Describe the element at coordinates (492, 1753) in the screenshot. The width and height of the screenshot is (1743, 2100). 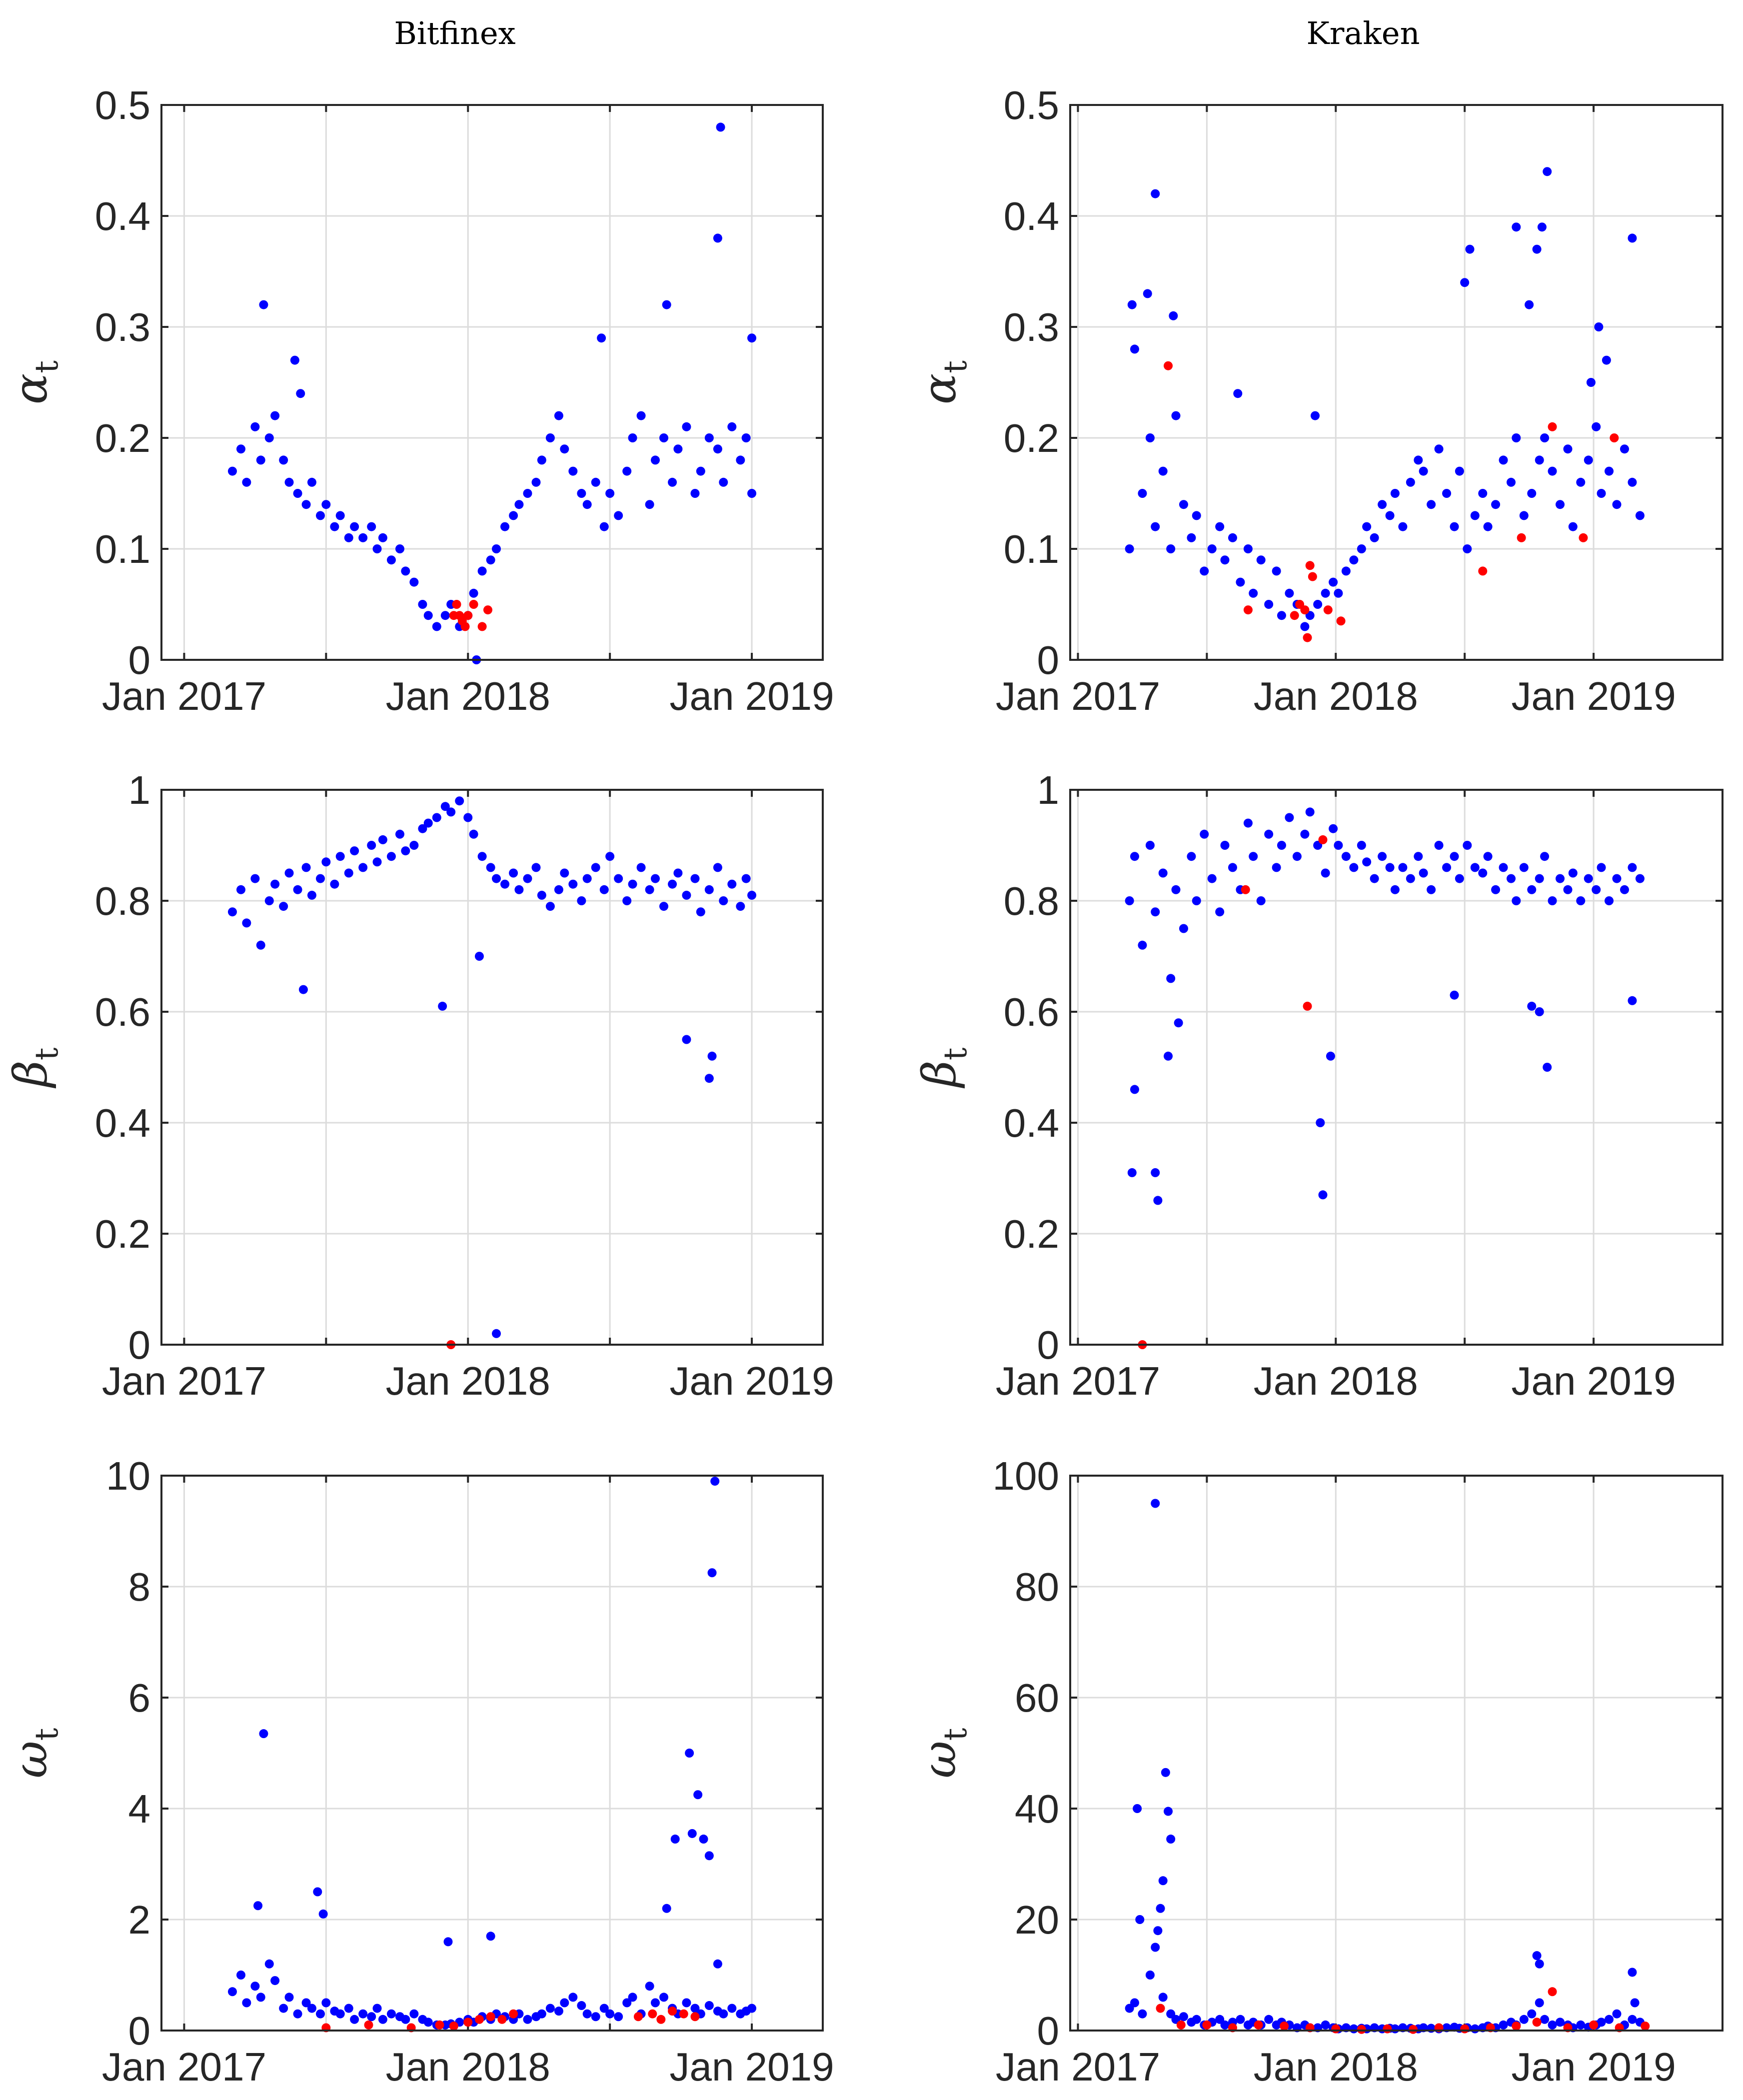
I see `axes-frame` at that location.